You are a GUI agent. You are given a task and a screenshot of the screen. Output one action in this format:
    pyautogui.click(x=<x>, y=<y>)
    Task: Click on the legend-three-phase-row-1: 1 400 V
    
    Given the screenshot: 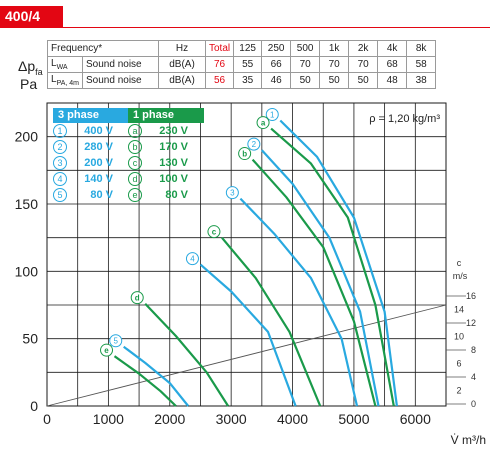 What is the action you would take?
    pyautogui.click(x=92, y=131)
    